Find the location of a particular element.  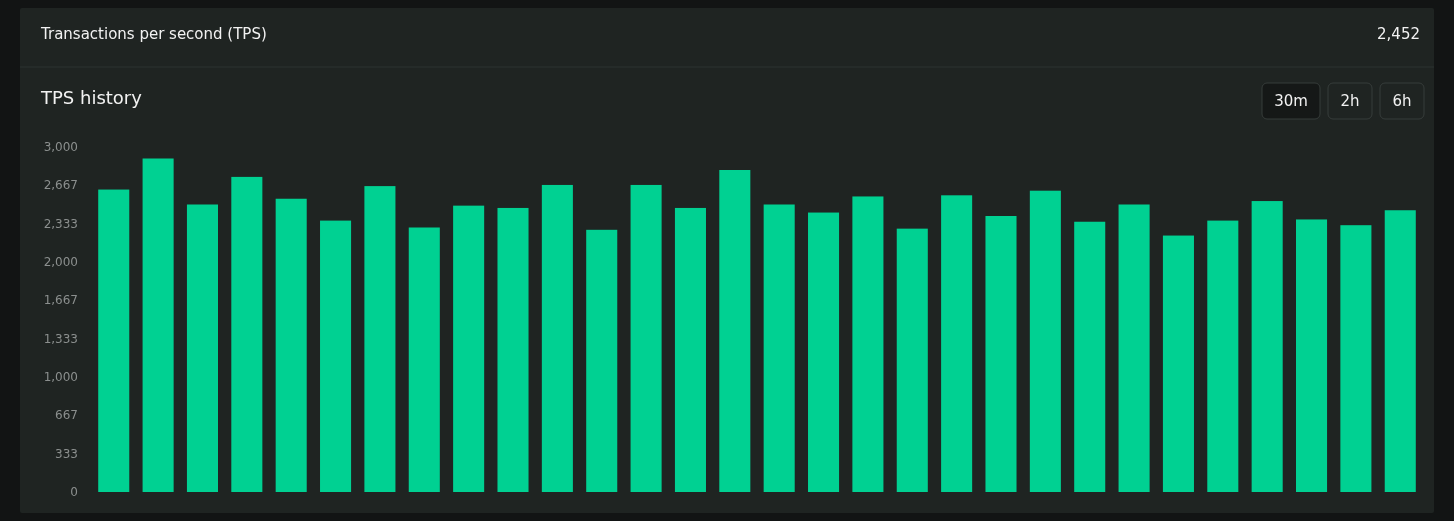

chart-subtitle: TPS history is located at coordinates (91, 97).